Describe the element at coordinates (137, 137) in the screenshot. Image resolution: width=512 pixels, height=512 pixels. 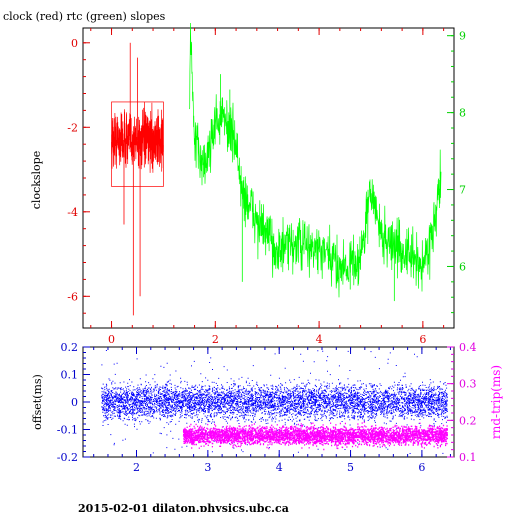
I see `clock-slope-series` at that location.